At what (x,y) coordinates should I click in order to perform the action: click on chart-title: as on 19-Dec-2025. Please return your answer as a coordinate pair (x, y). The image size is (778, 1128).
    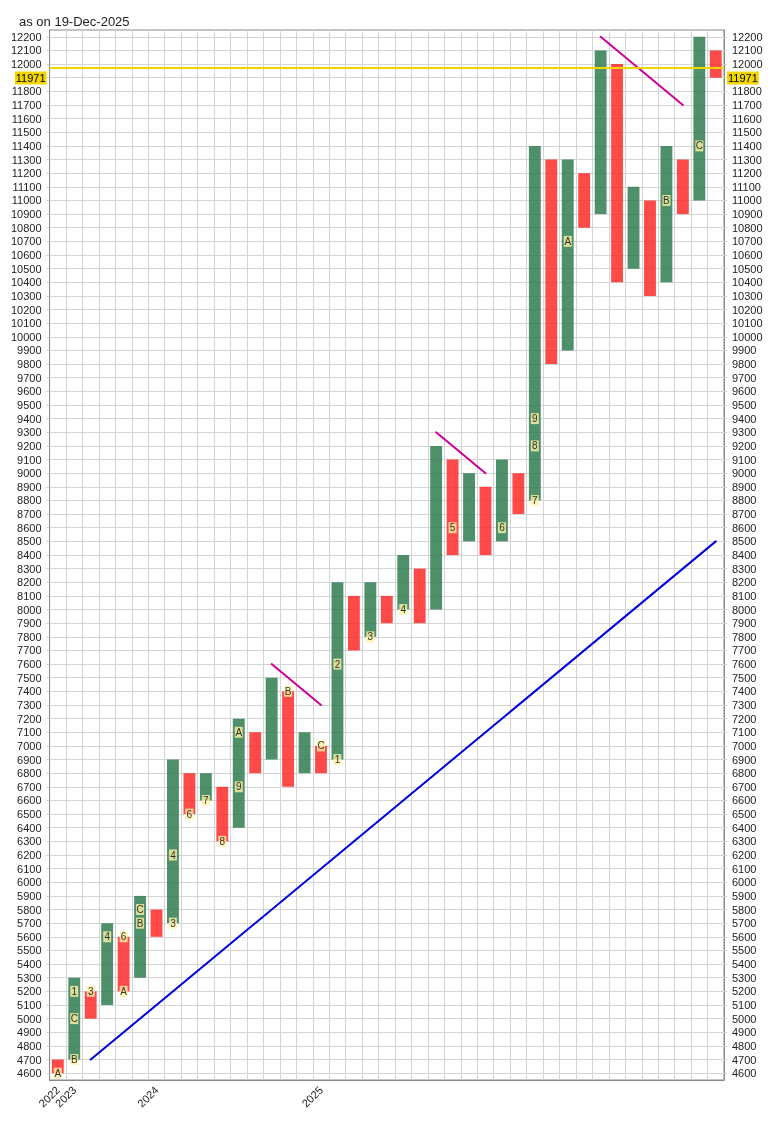
    Looking at the image, I should click on (74, 21).